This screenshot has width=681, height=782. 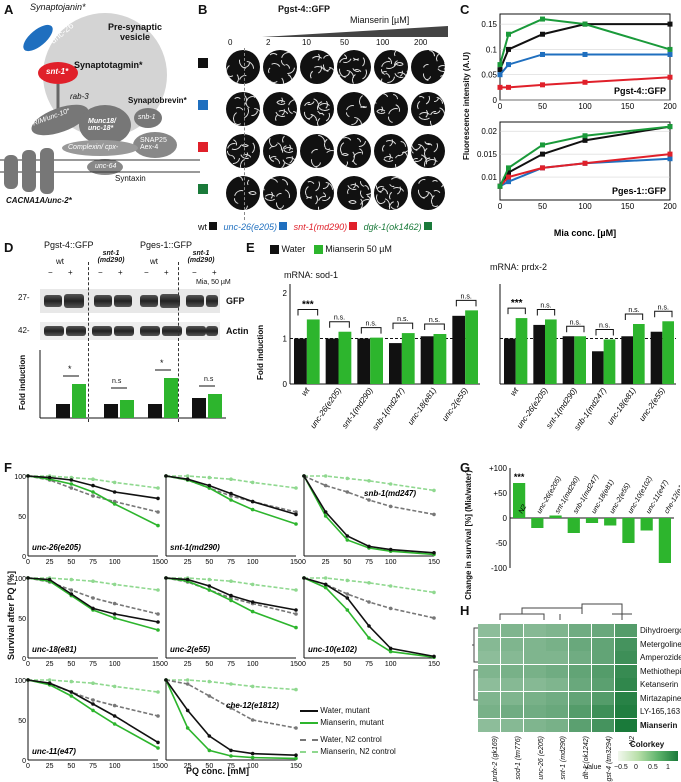 What do you see at coordinates (306, 391) in the screenshot?
I see `e-xlabel-0-0: wt` at bounding box center [306, 391].